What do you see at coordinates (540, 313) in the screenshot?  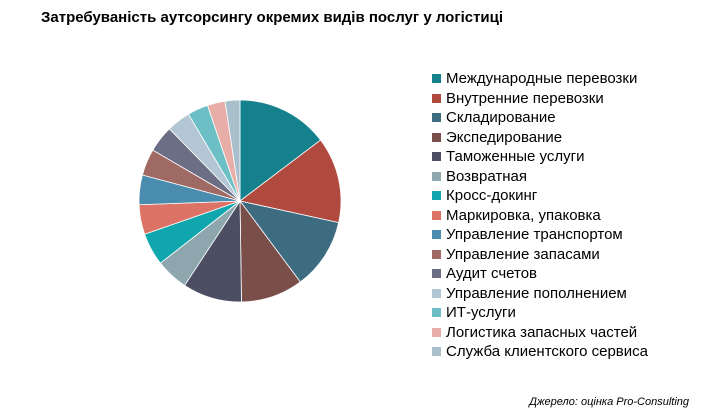 I see `legend-item: ИТ-услуги` at bounding box center [540, 313].